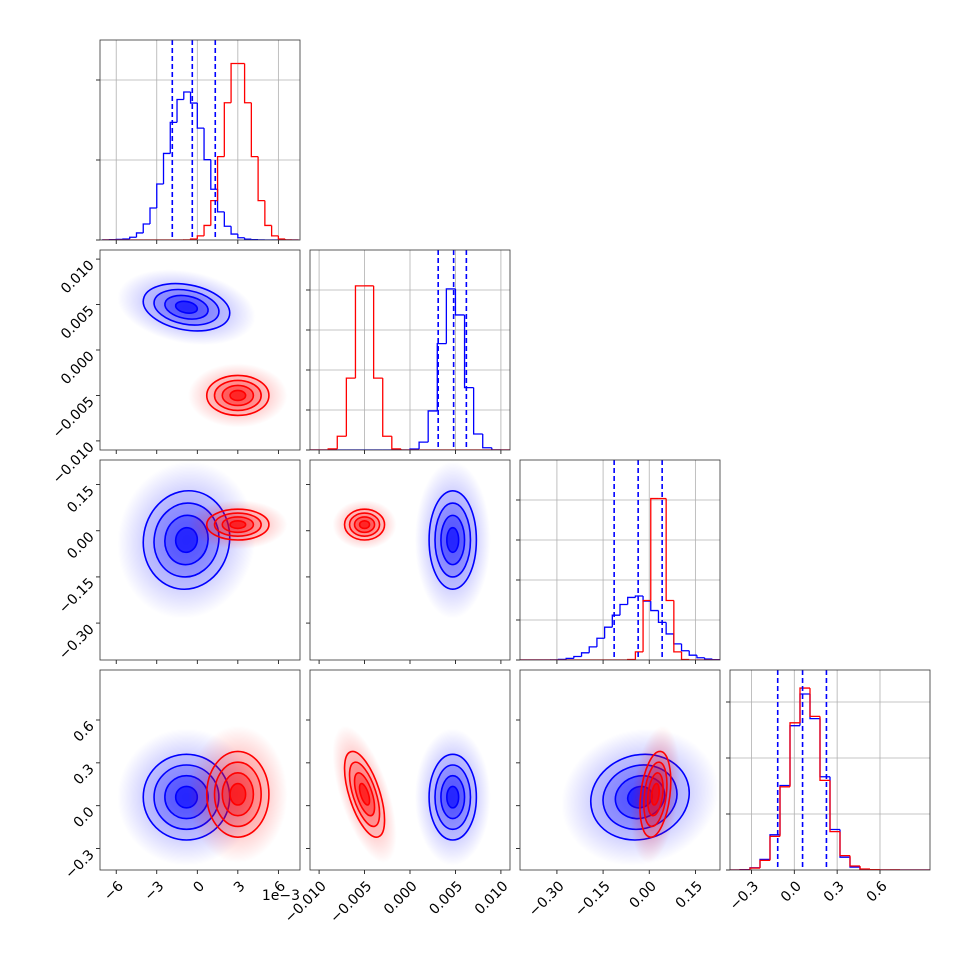 Image resolution: width=970 pixels, height=970 pixels. I want to click on y-tick-label: 0.000, so click(78, 368).